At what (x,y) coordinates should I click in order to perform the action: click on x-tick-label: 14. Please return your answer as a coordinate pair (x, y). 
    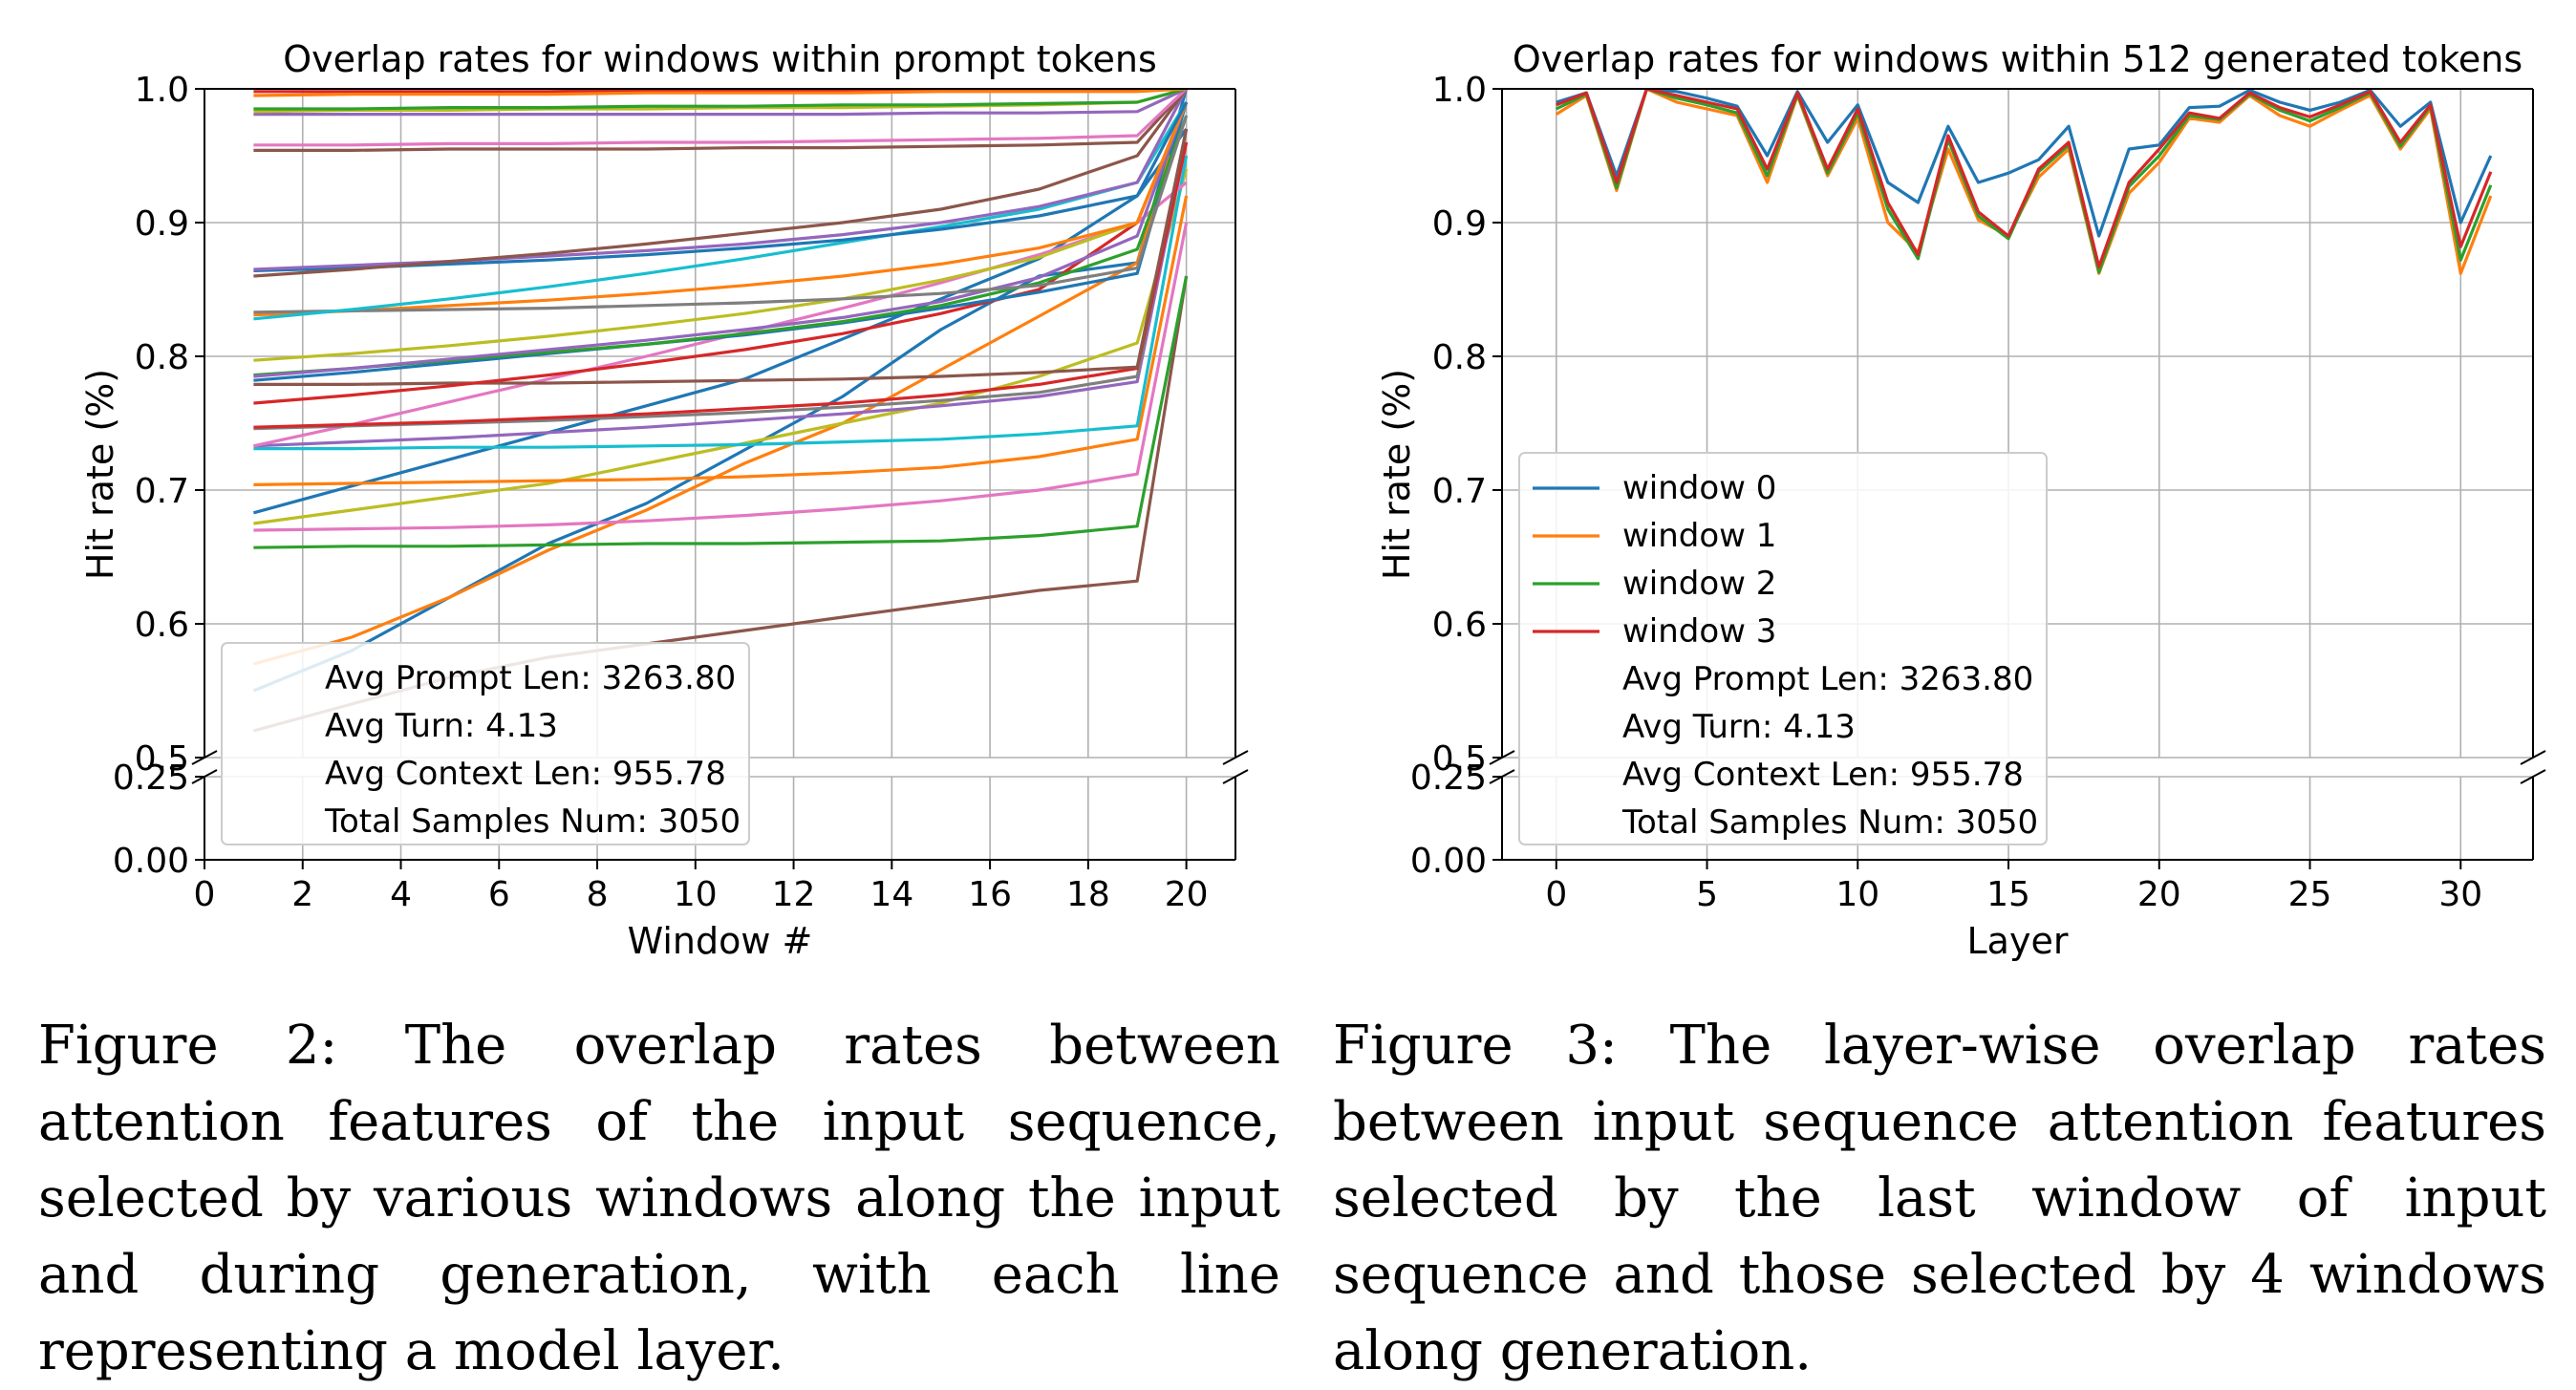
    Looking at the image, I should click on (891, 894).